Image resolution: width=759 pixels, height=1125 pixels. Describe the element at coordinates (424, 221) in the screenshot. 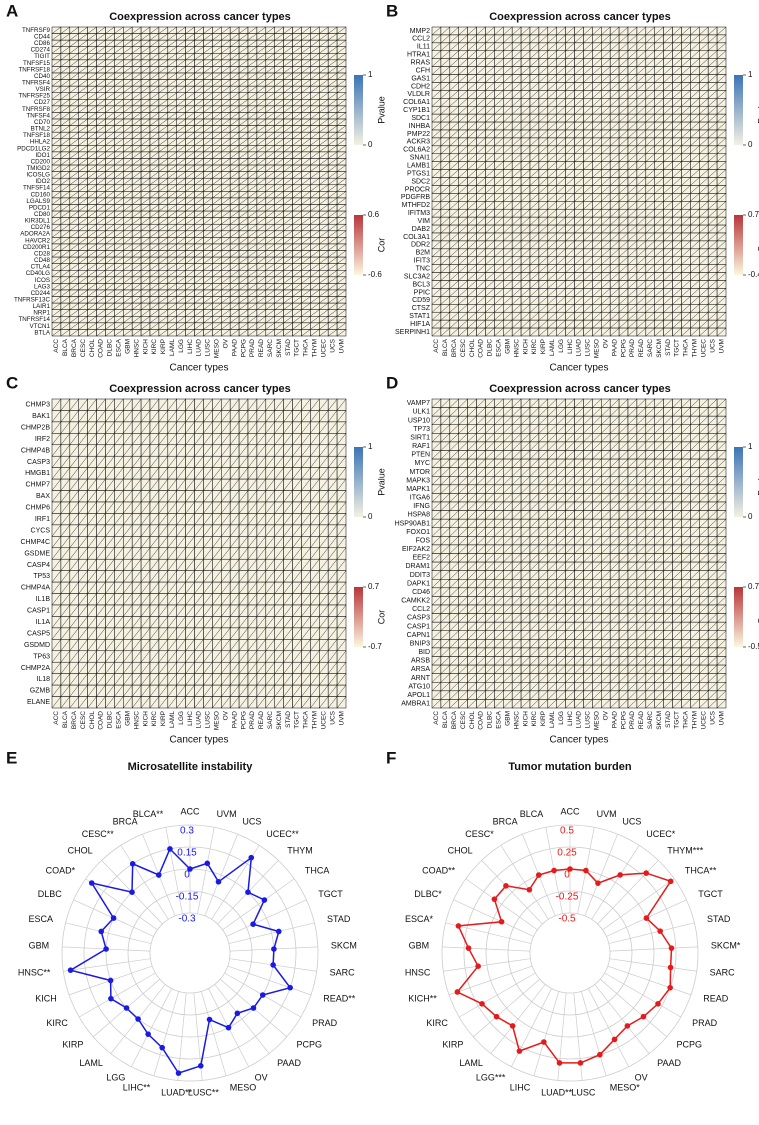

I see `gene-label: VIM` at that location.